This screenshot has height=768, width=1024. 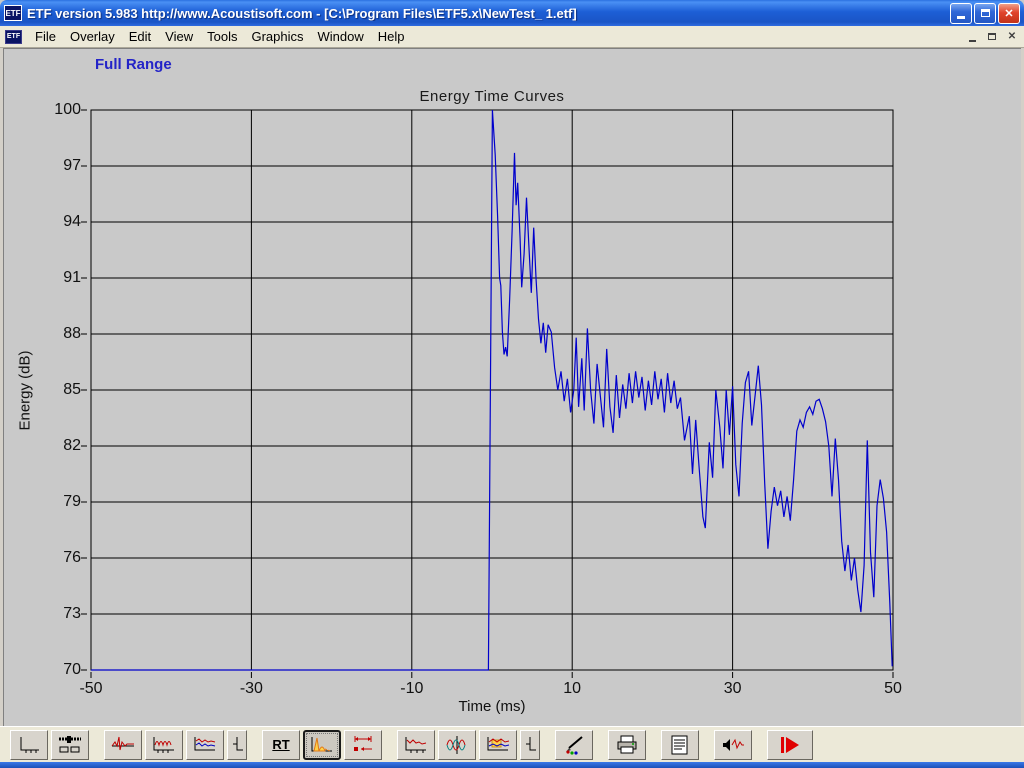 What do you see at coordinates (572, 688) in the screenshot?
I see `x-tick-label: 10` at bounding box center [572, 688].